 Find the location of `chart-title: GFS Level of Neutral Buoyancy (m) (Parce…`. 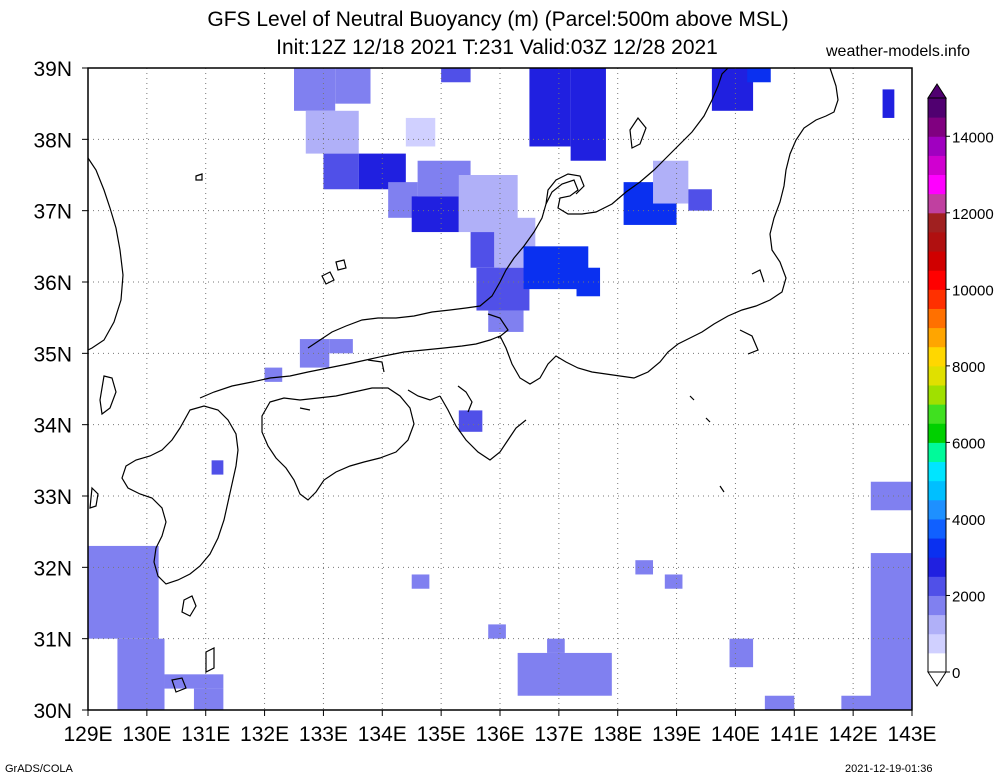

chart-title: GFS Level of Neutral Buoyancy (m) (Parce… is located at coordinates (498, 19).